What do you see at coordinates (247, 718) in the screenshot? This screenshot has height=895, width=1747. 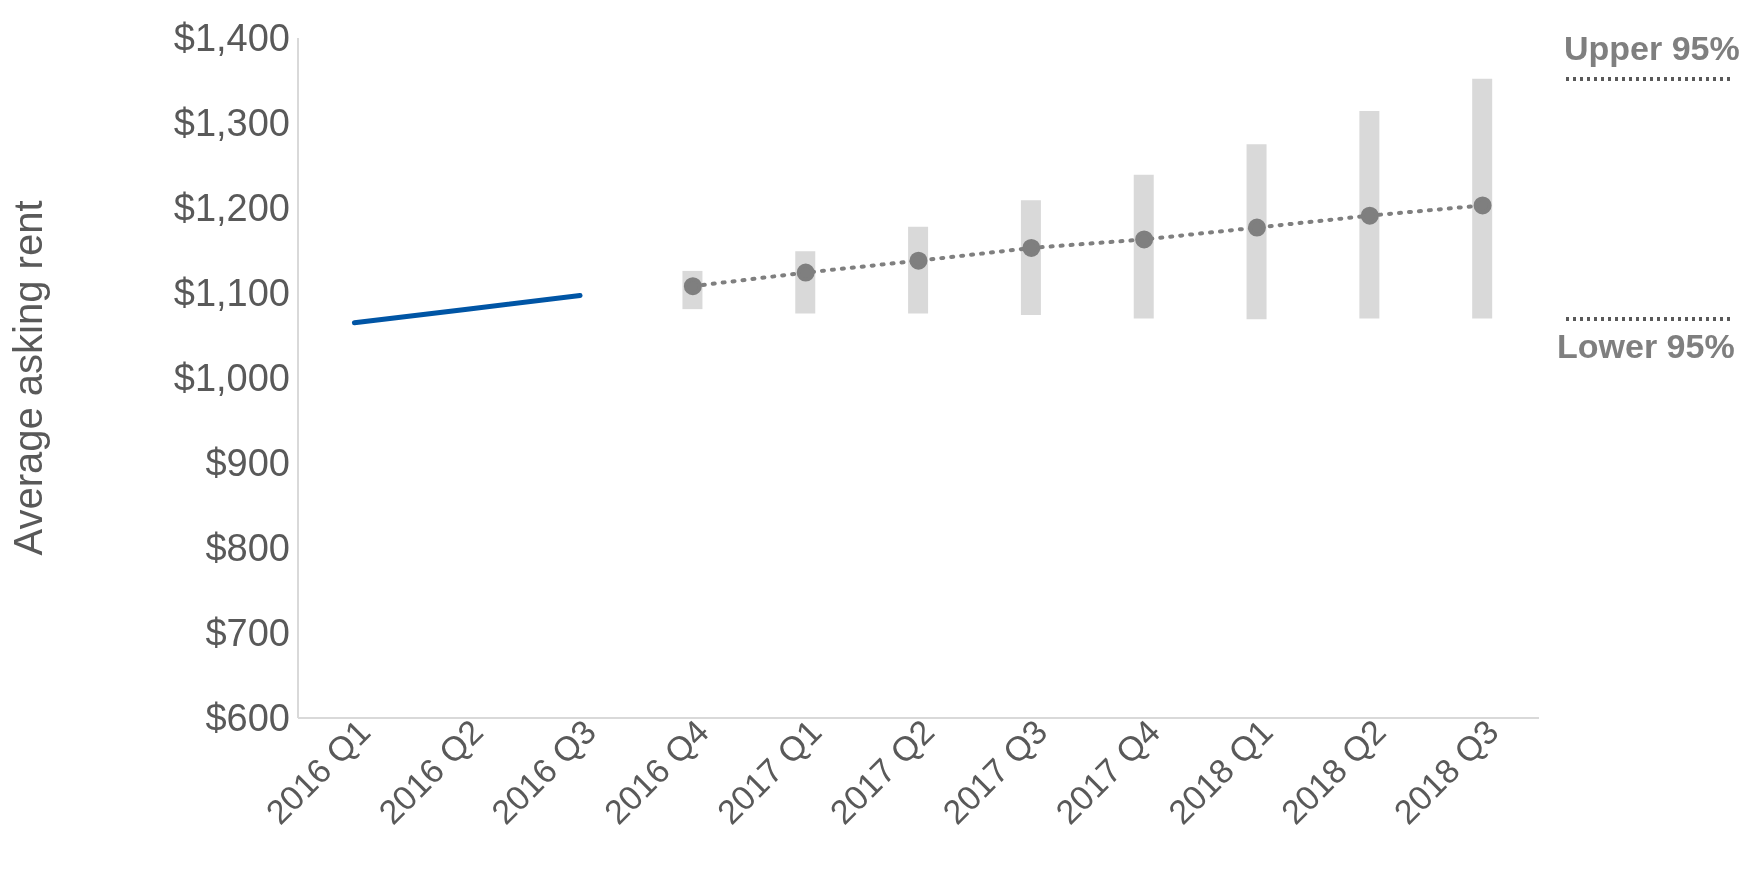 I see `y-tick-label: $600` at bounding box center [247, 718].